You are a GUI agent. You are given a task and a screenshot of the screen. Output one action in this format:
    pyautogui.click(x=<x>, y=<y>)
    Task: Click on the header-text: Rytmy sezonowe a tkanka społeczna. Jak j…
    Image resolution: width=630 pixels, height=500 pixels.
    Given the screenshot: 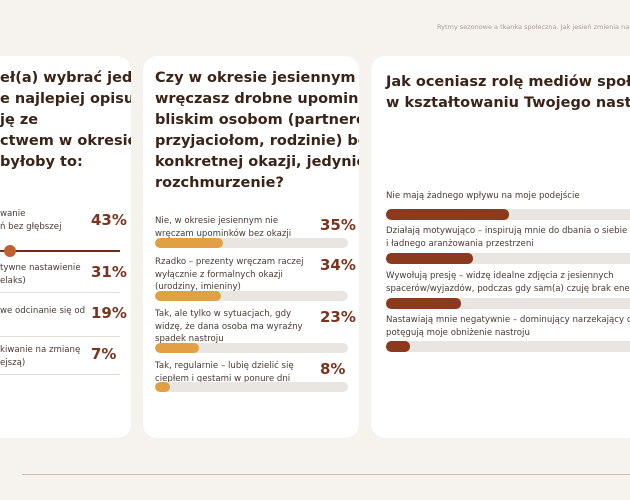 What is the action you would take?
    pyautogui.click(x=533, y=27)
    